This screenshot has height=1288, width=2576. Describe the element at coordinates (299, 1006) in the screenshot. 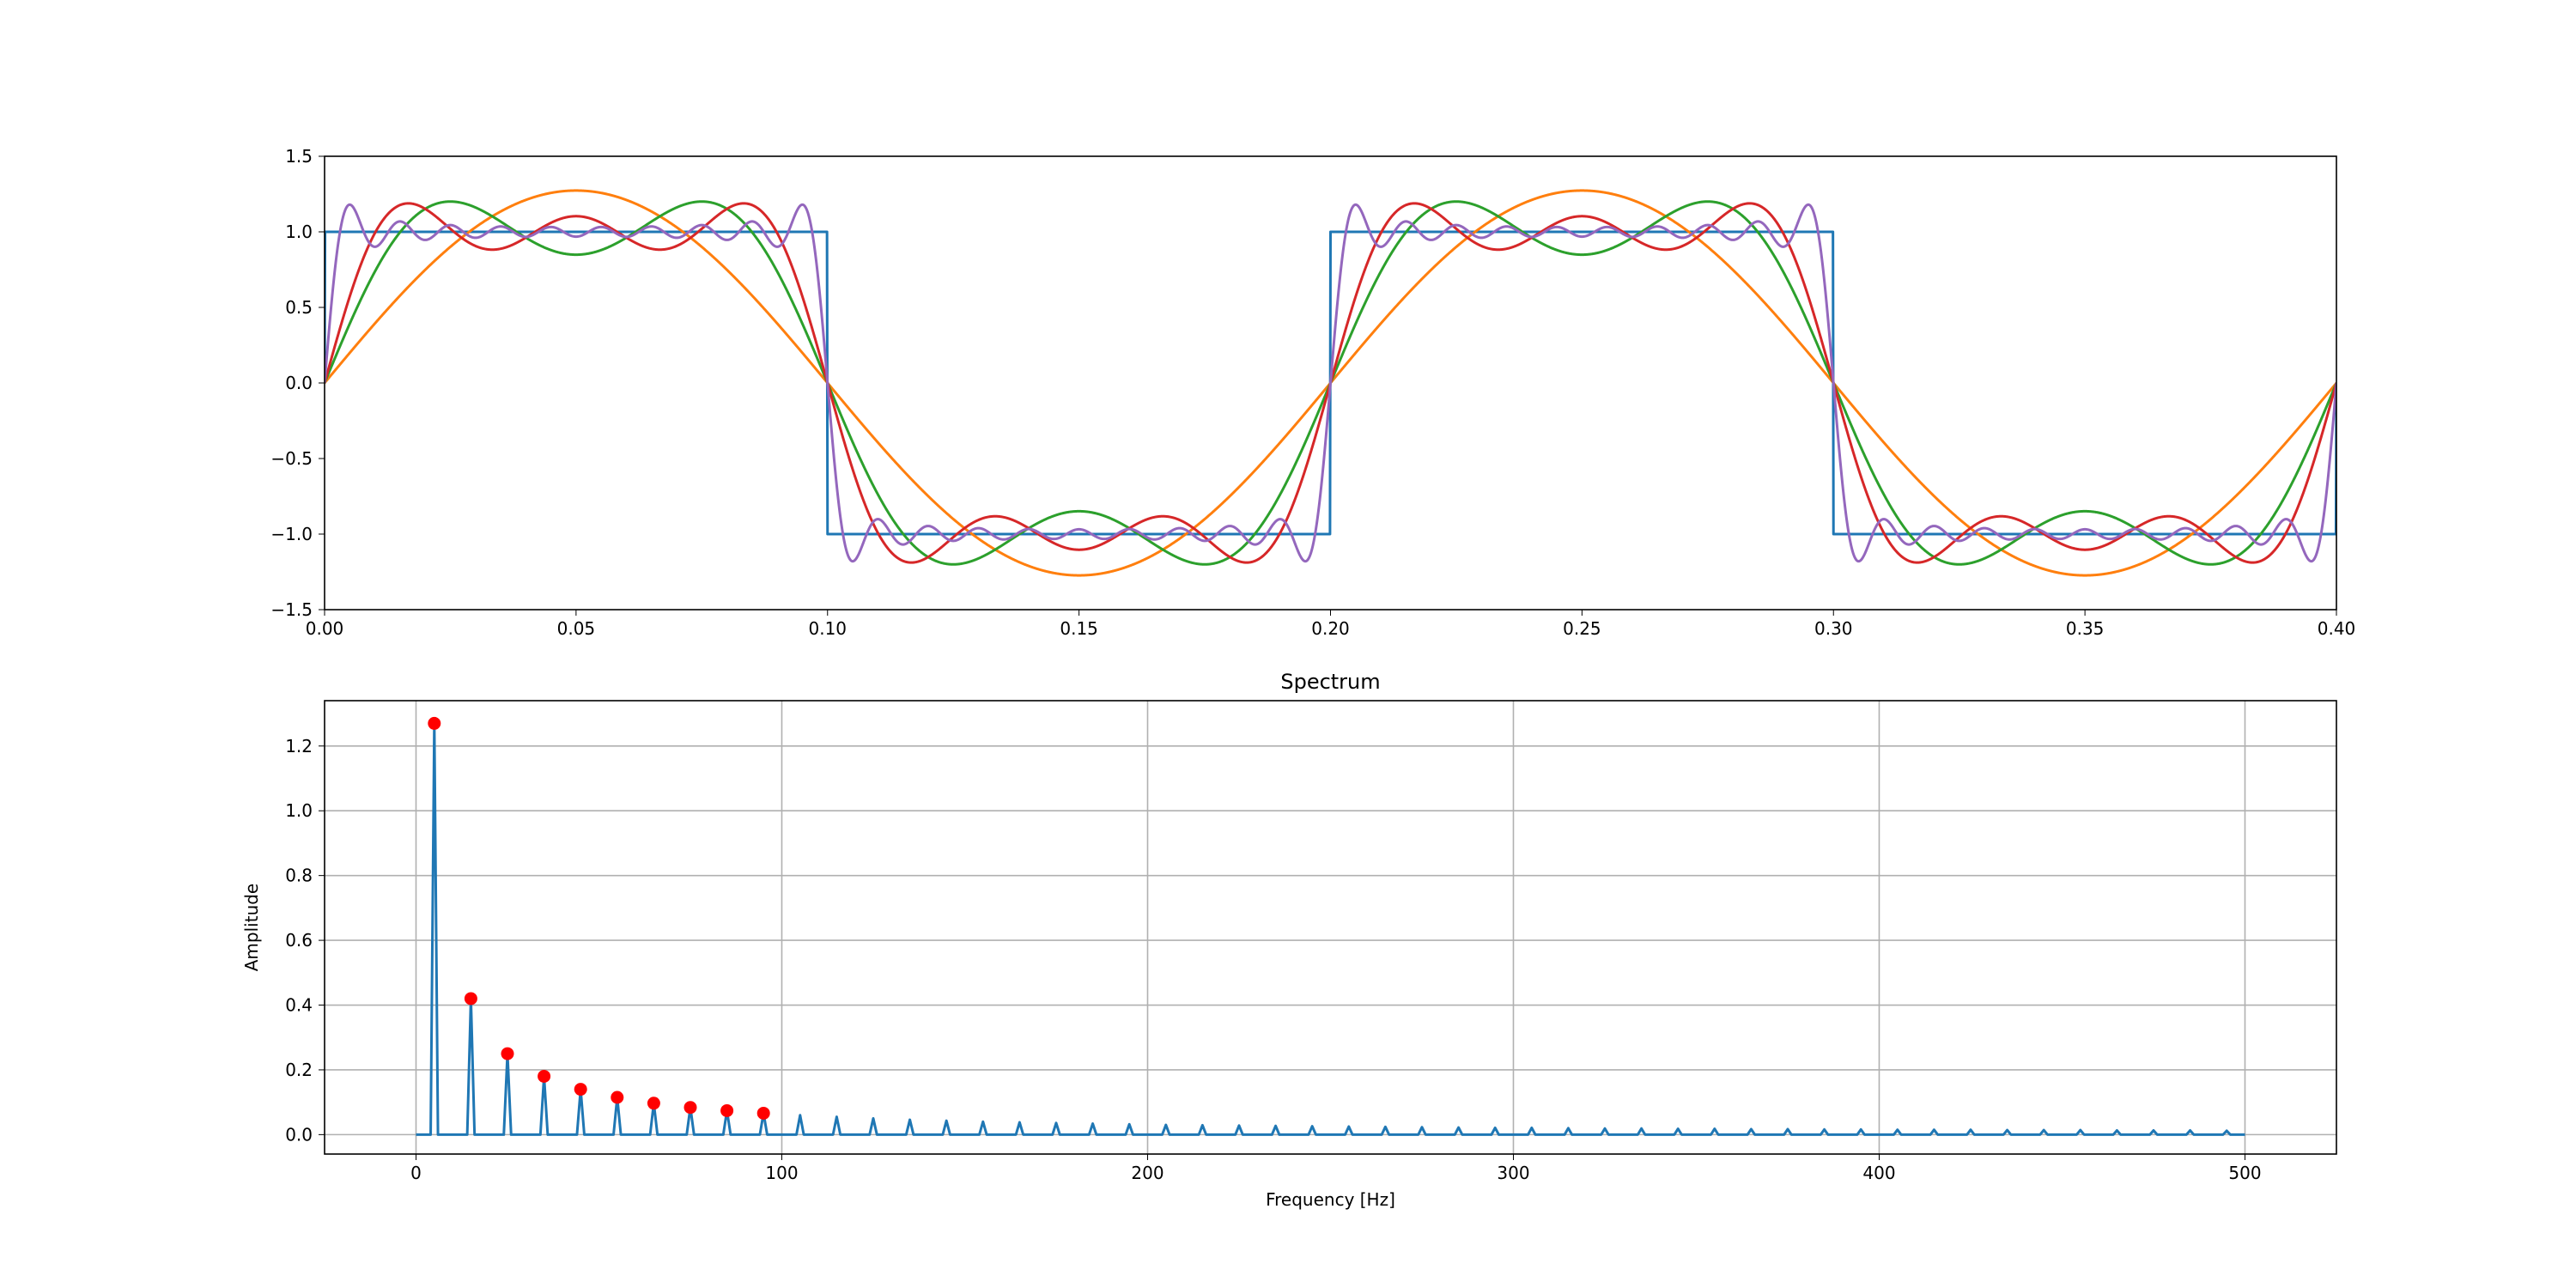

I see `y-tick-label: 0.4` at that location.